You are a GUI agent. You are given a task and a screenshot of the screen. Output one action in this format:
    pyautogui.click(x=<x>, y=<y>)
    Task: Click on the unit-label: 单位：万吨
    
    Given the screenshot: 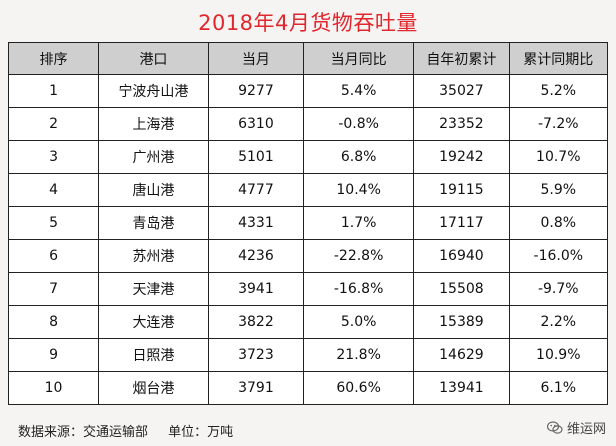 What is the action you would take?
    pyautogui.click(x=201, y=432)
    